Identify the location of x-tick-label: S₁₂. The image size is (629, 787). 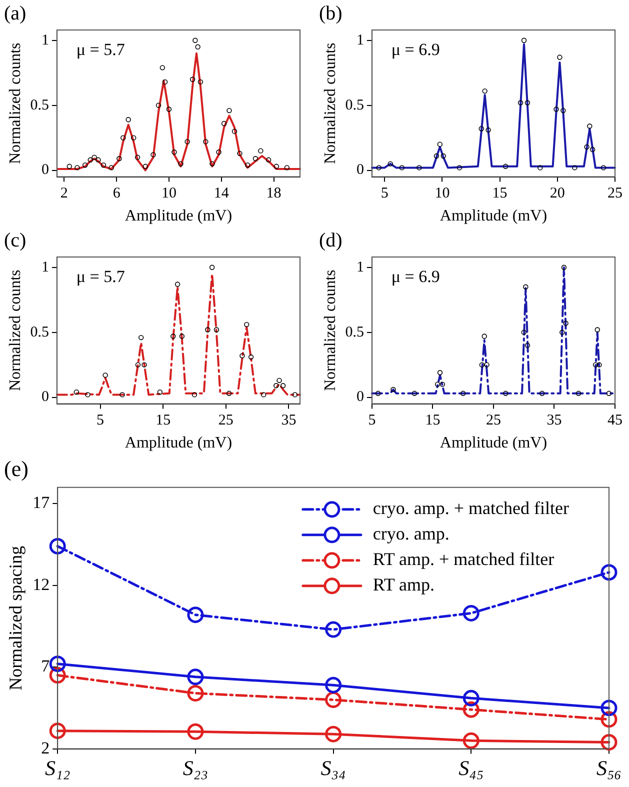
(57, 768).